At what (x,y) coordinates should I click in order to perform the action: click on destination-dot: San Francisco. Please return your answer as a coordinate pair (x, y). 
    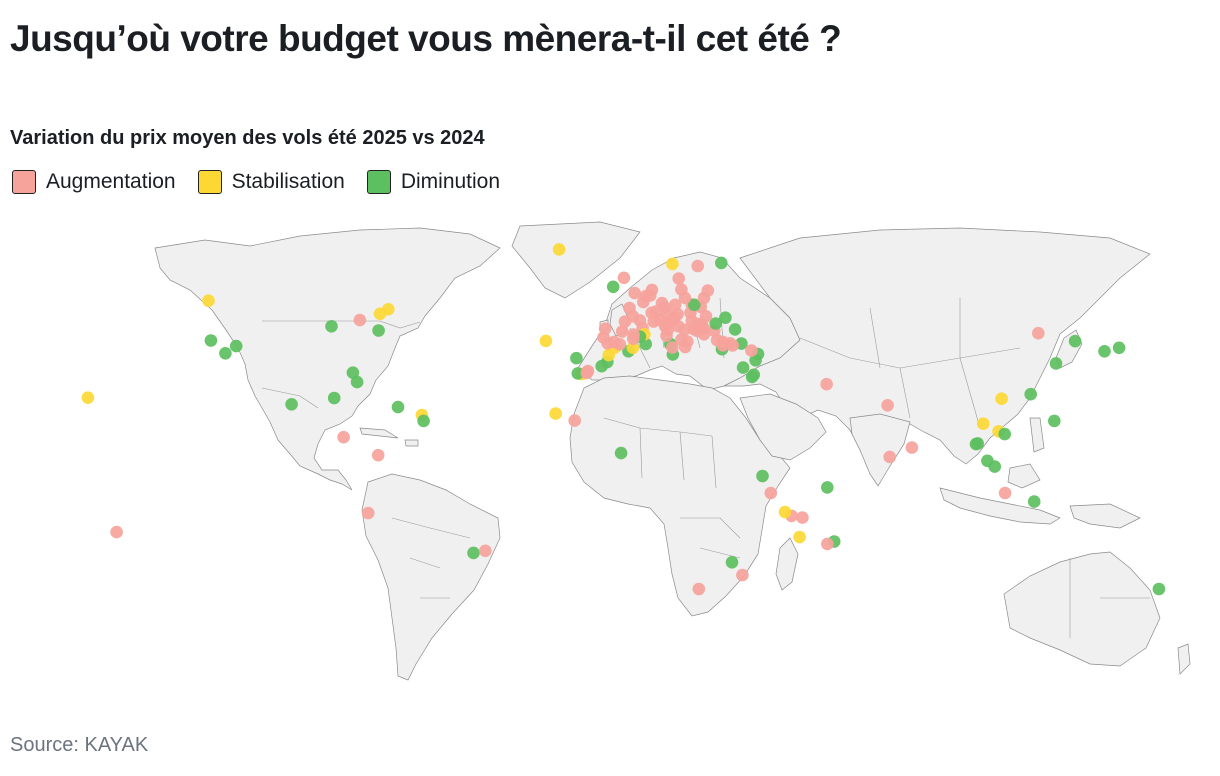
    Looking at the image, I should click on (211, 340).